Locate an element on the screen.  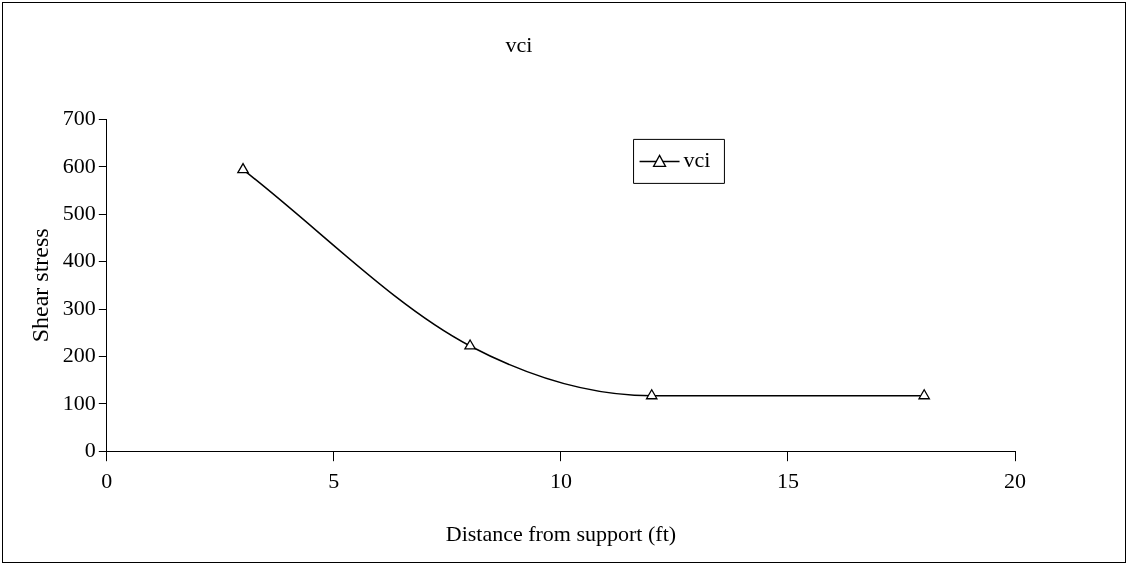
x-tick-label: 5 is located at coordinates (334, 481).